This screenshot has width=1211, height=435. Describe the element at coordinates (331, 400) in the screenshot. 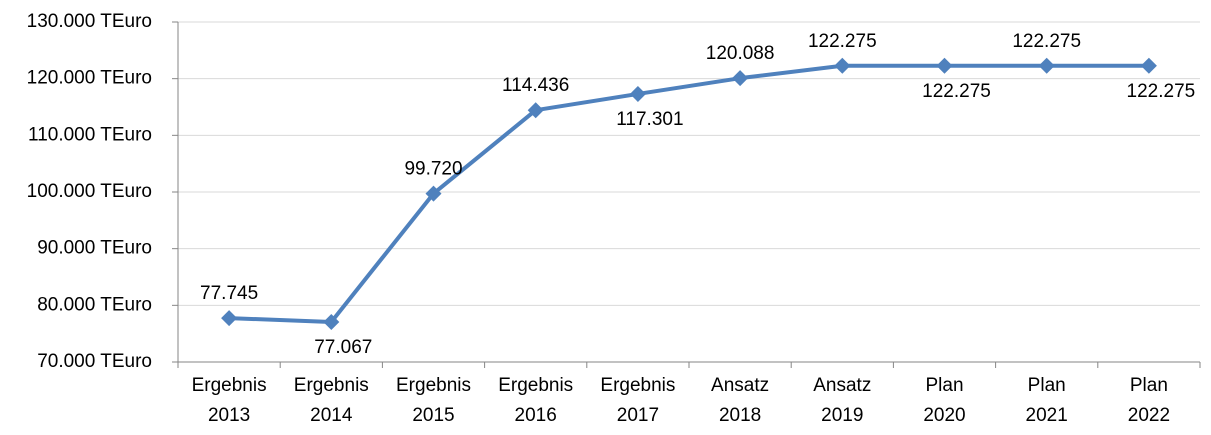

I see `x-tick-label: Ergebnis 2014` at that location.